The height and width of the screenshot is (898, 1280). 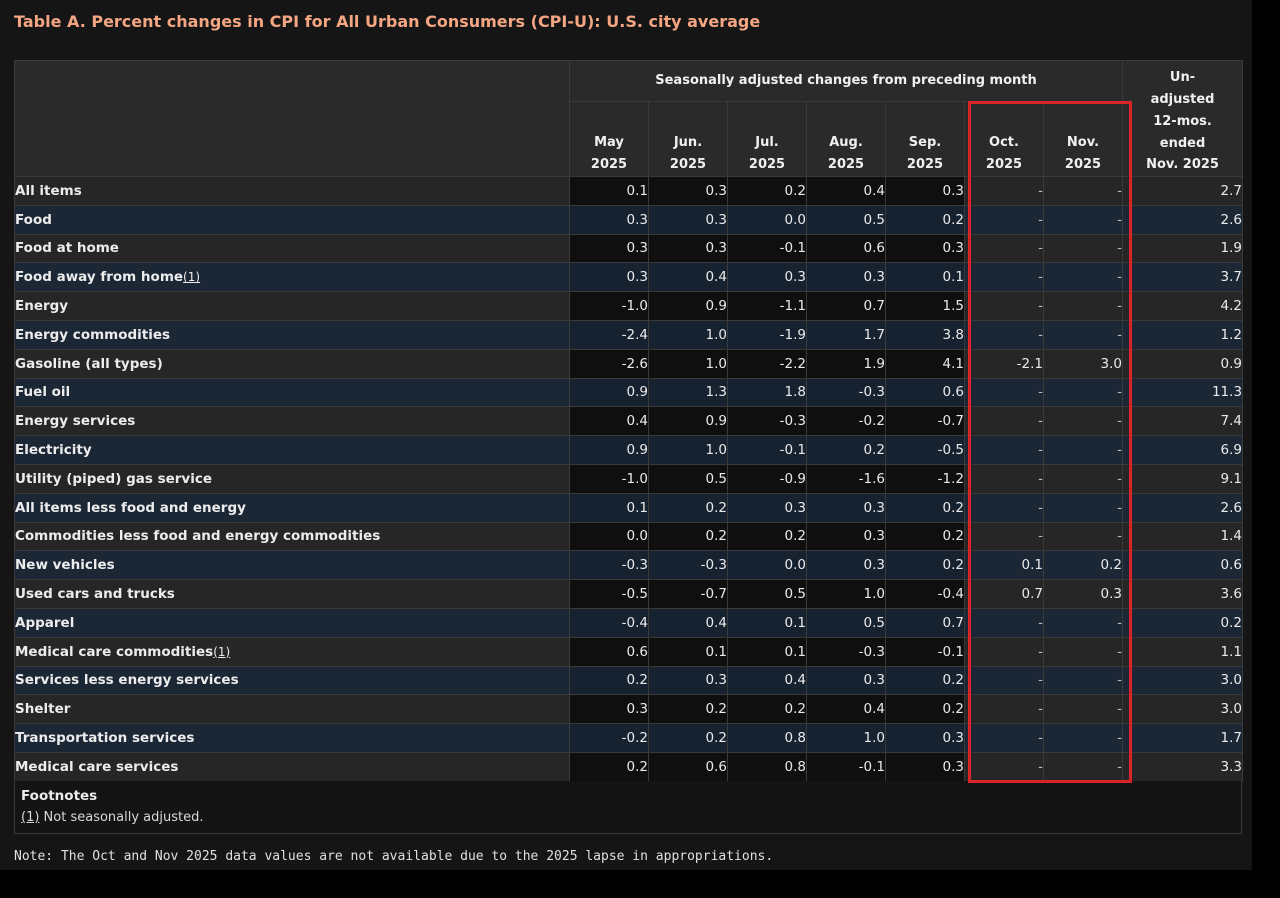 What do you see at coordinates (75, 421) in the screenshot?
I see `row-label: Energy services` at bounding box center [75, 421].